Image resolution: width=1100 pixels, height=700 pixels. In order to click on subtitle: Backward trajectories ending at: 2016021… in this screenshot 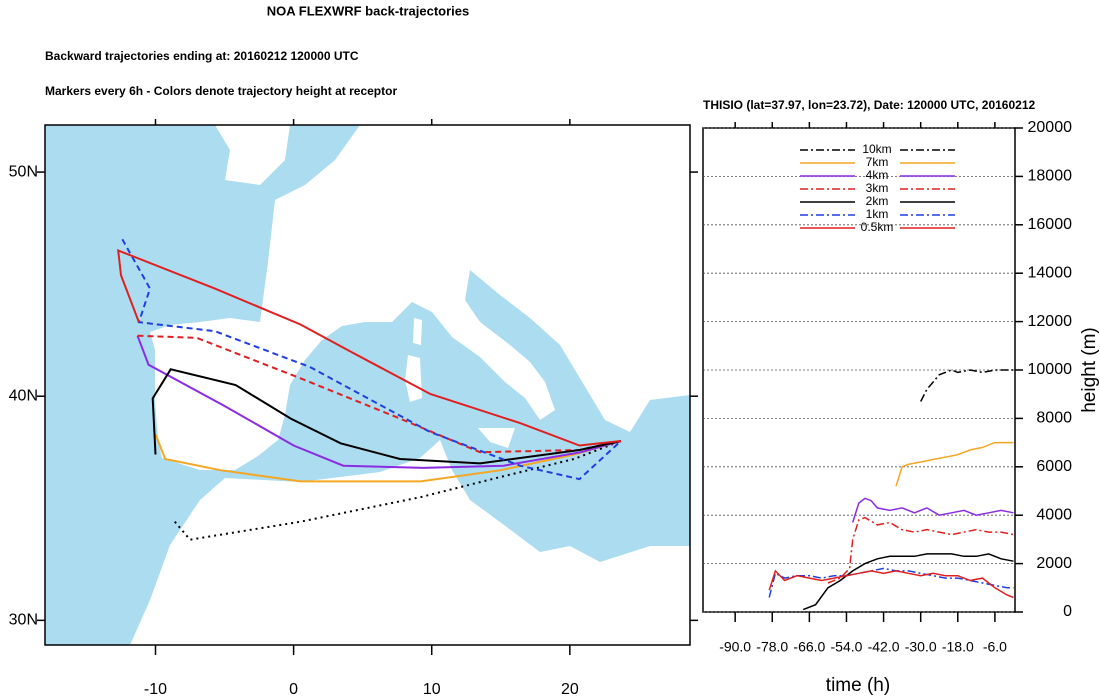, I will do `click(202, 56)`.